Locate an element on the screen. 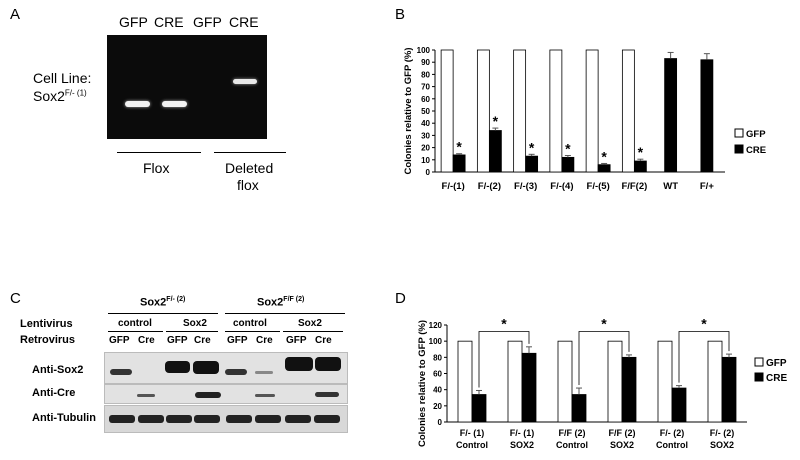 This screenshot has width=800, height=460. panel-label-b: B is located at coordinates (400, 14).